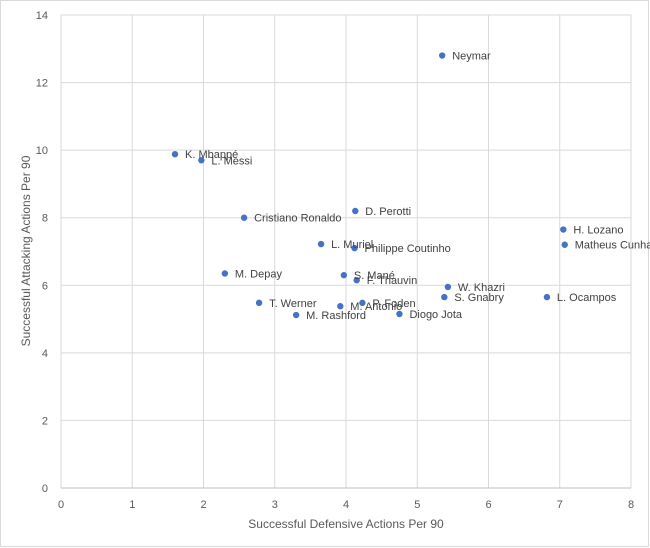  What do you see at coordinates (45, 489) in the screenshot?
I see `y-tick-label: 0` at bounding box center [45, 489].